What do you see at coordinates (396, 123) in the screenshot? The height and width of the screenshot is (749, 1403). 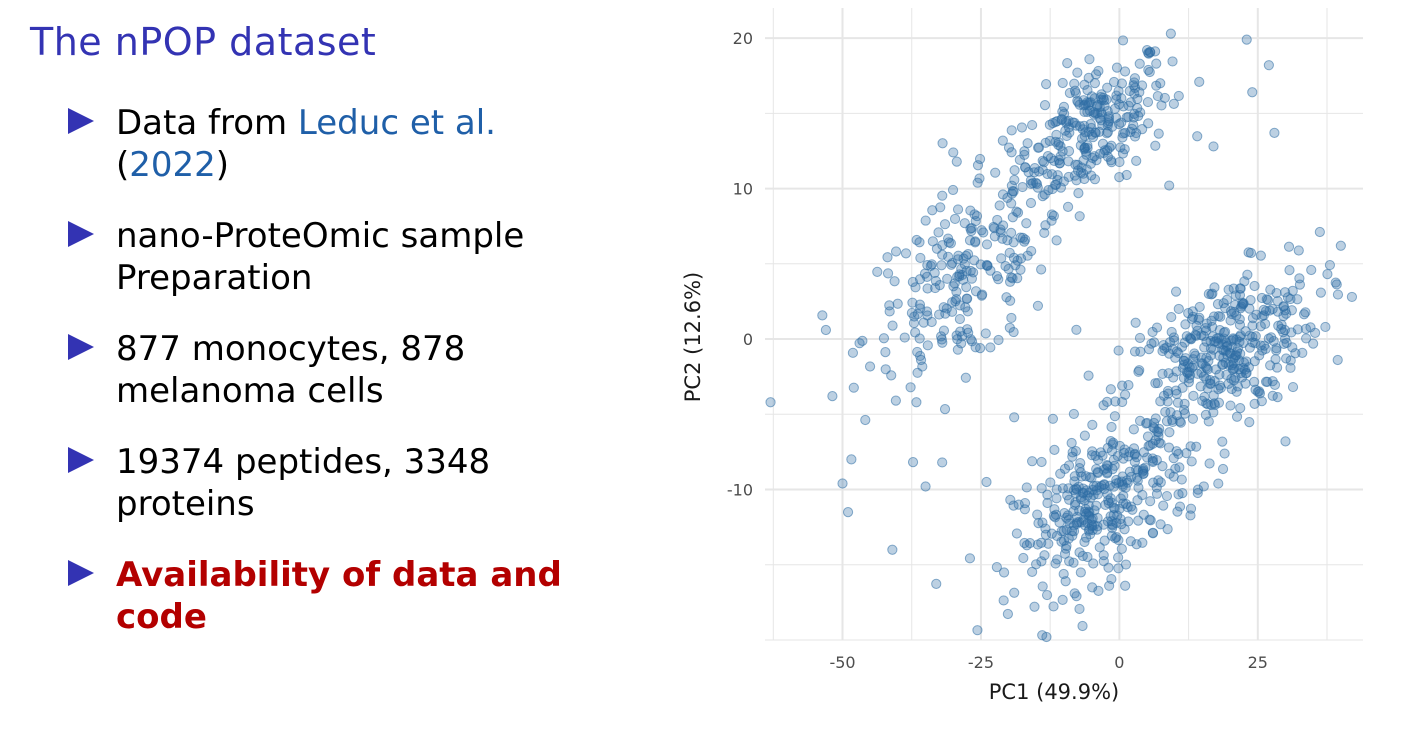 I see `citation-link: Leduc et al.` at bounding box center [396, 123].